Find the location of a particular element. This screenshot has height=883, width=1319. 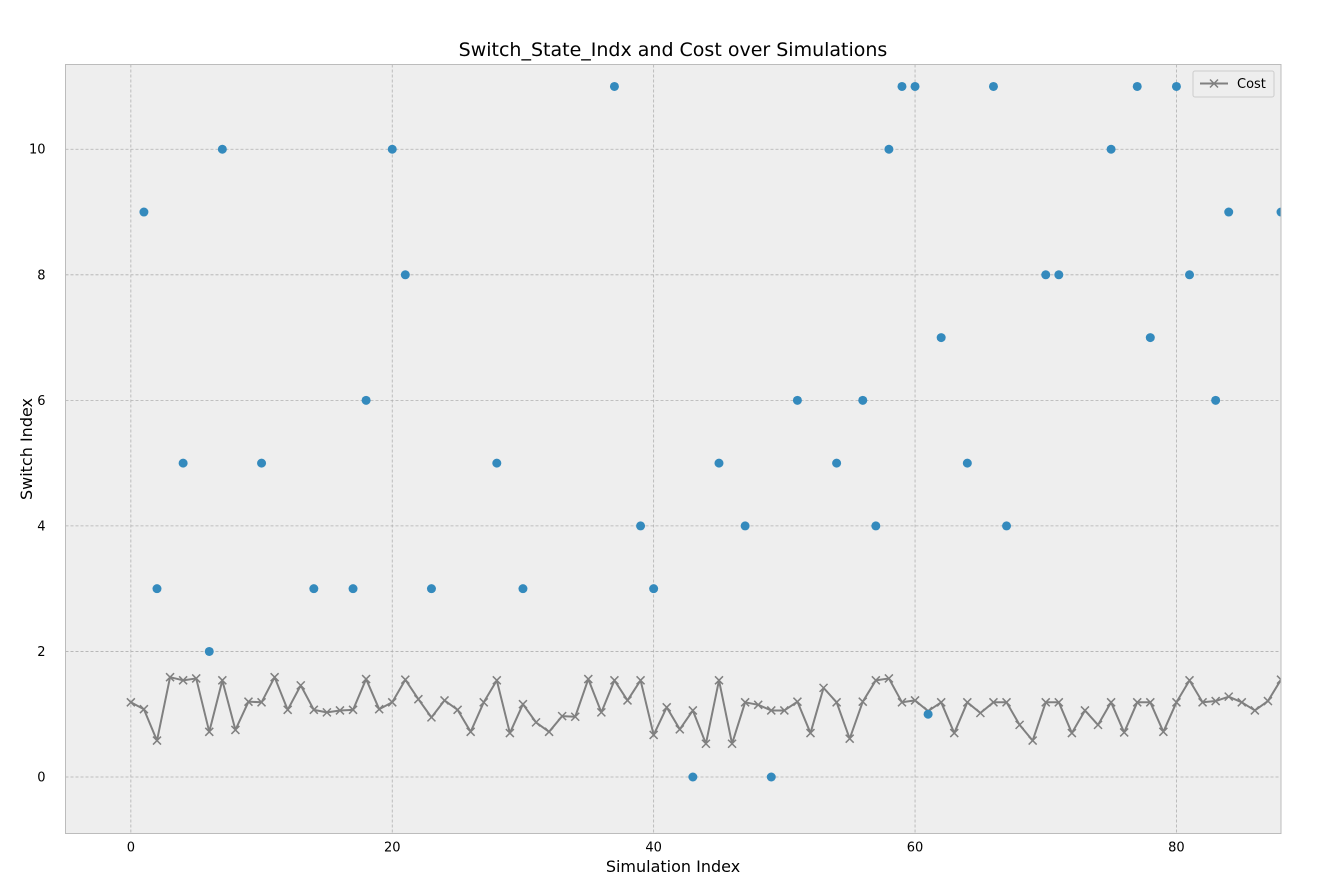

x-ticks: 0 20 40 60 80 is located at coordinates (656, 848).